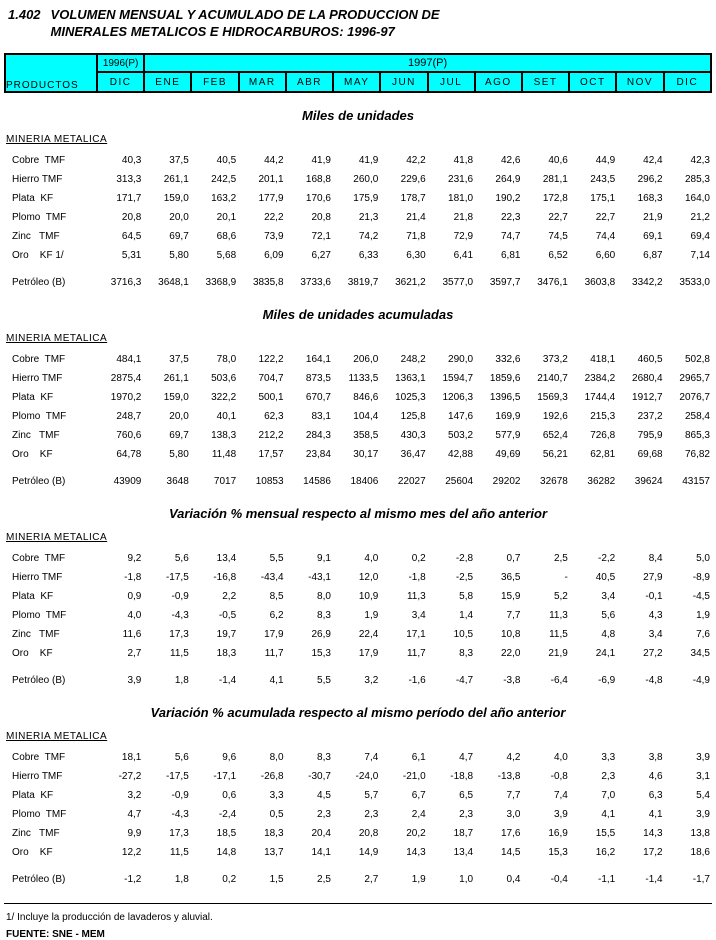  Describe the element at coordinates (461, 359) in the screenshot. I see `data-cell: 290,0` at that location.